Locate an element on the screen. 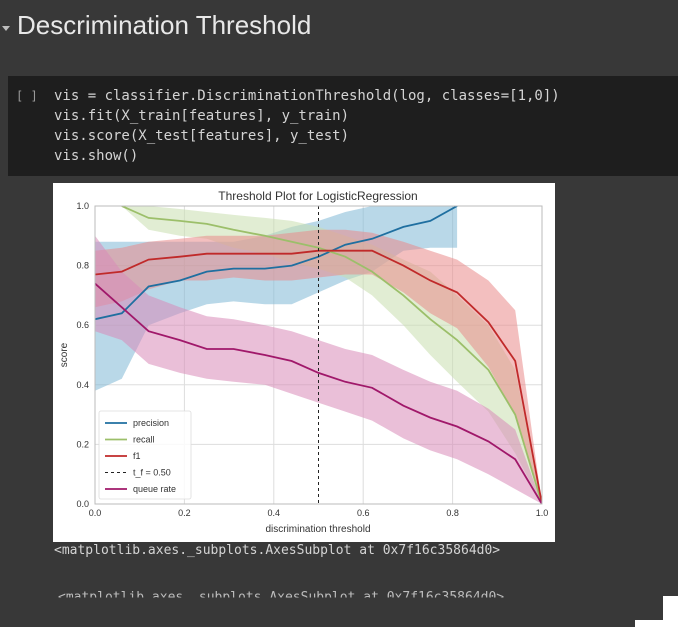 This screenshot has width=678, height=627. y-tick-label: 0.6 is located at coordinates (82, 325).